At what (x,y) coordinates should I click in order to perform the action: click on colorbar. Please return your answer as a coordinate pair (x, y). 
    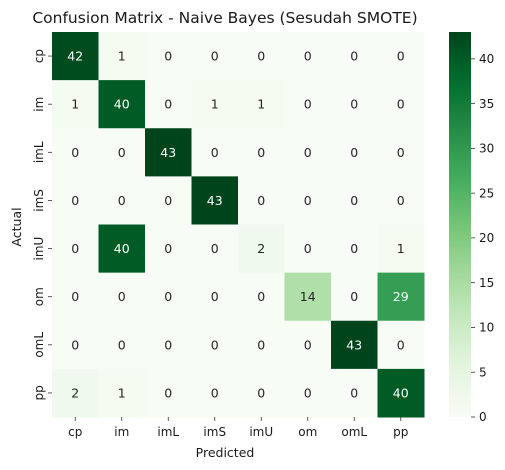
    Looking at the image, I should click on (460, 224).